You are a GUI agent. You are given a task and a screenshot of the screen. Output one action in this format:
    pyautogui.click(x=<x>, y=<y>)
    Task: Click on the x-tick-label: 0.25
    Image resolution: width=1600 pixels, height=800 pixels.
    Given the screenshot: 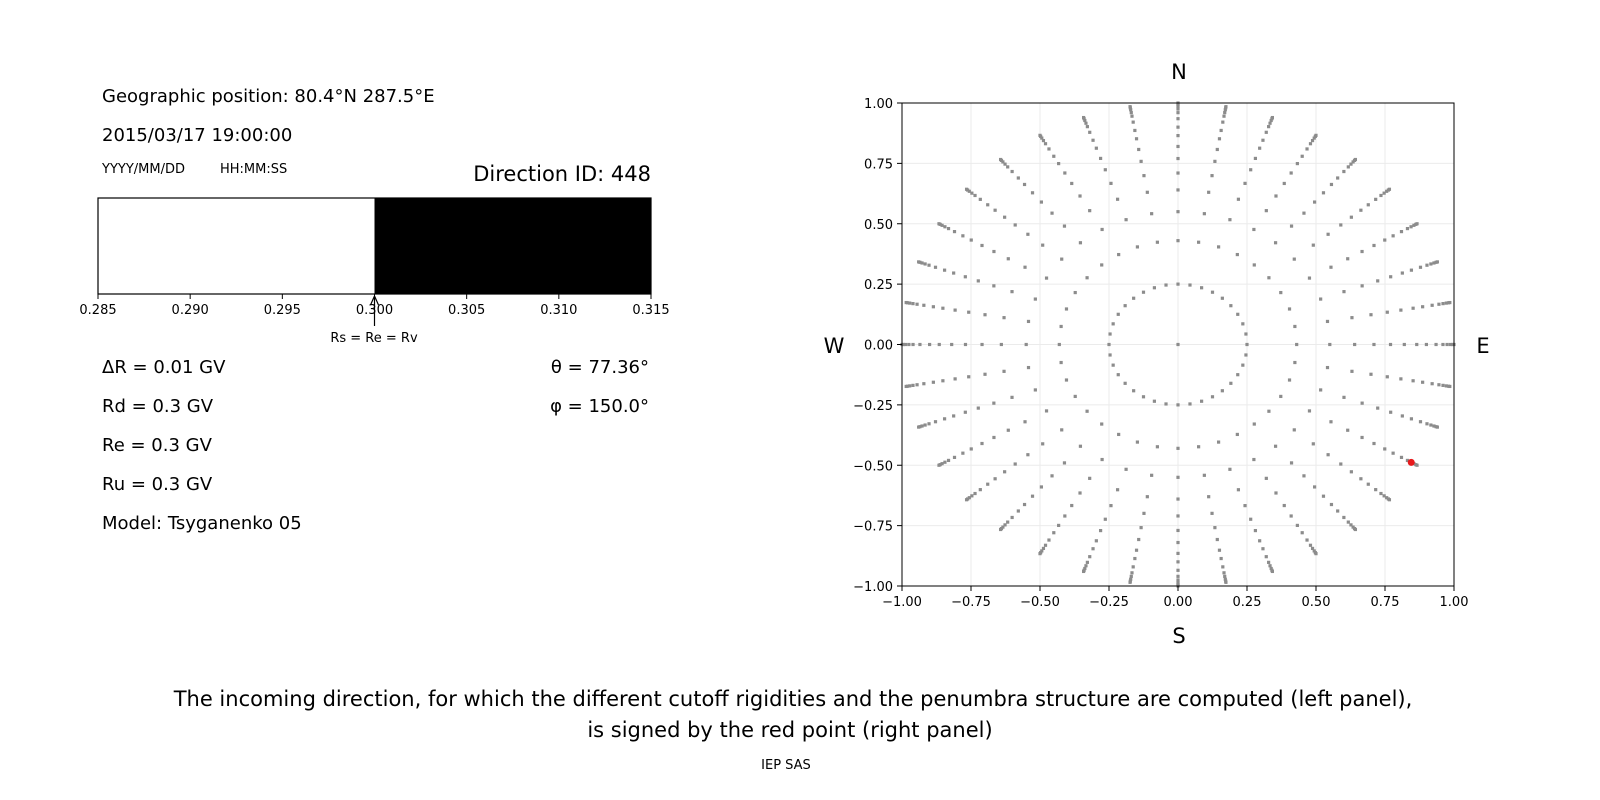 What is the action you would take?
    pyautogui.click(x=1247, y=602)
    